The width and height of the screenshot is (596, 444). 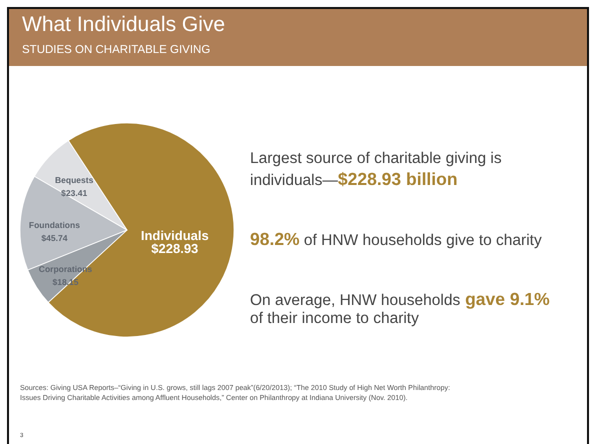 I want to click on text: Largest source of charitable giving is, so click(x=376, y=158).